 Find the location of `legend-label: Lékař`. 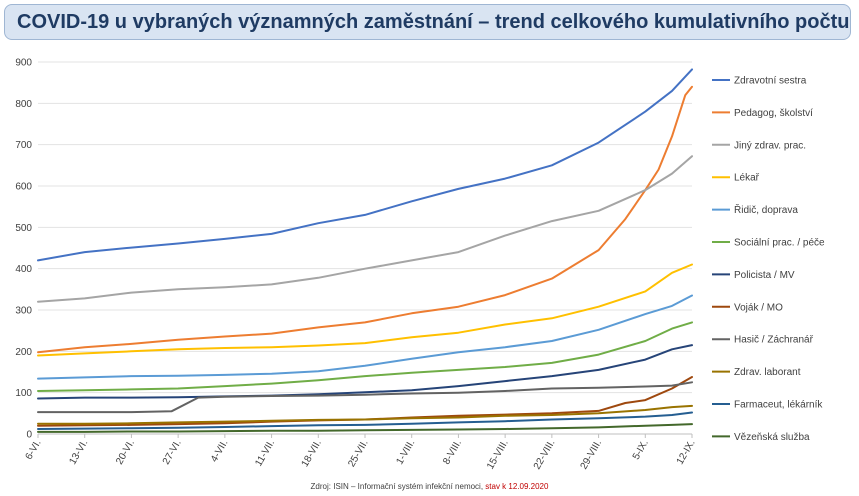

legend-label: Lékař is located at coordinates (747, 178).